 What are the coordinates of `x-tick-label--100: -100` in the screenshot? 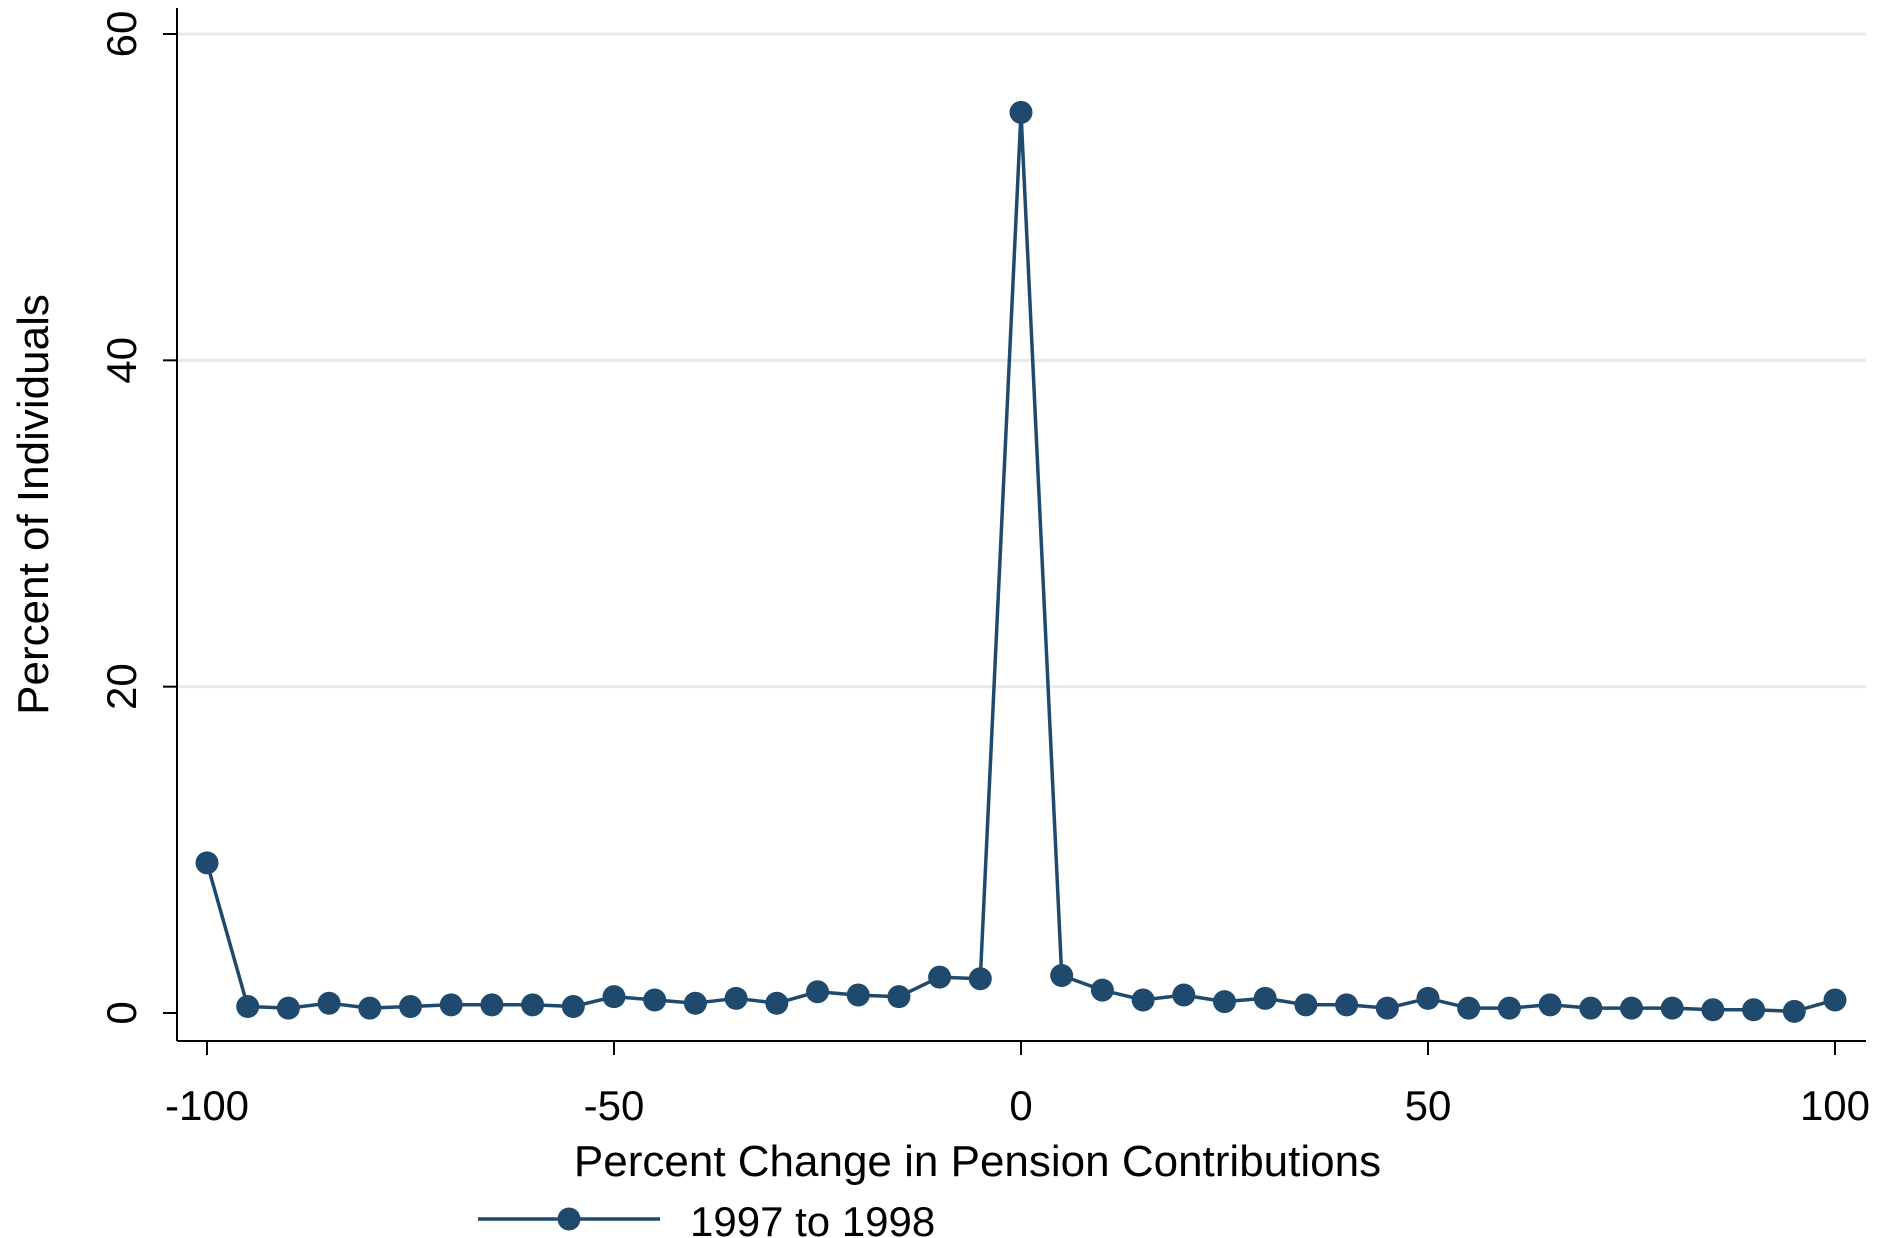 It's located at (207, 1105).